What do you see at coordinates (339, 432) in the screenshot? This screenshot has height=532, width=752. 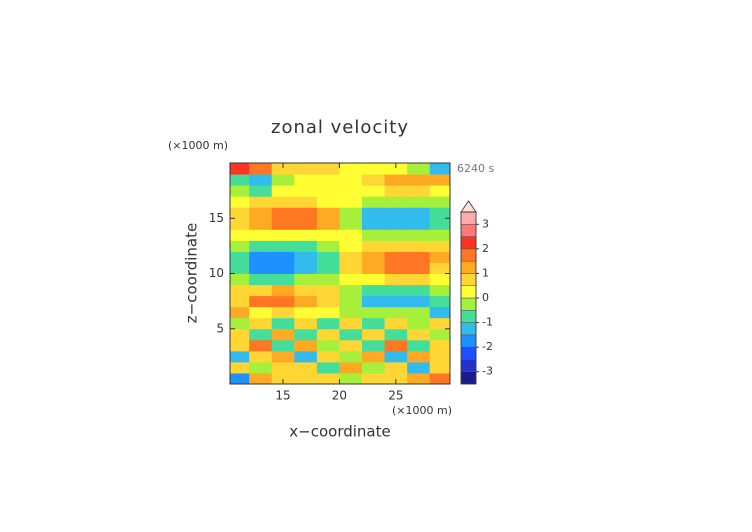 I see `x-axis-label: x−coordinate` at bounding box center [339, 432].